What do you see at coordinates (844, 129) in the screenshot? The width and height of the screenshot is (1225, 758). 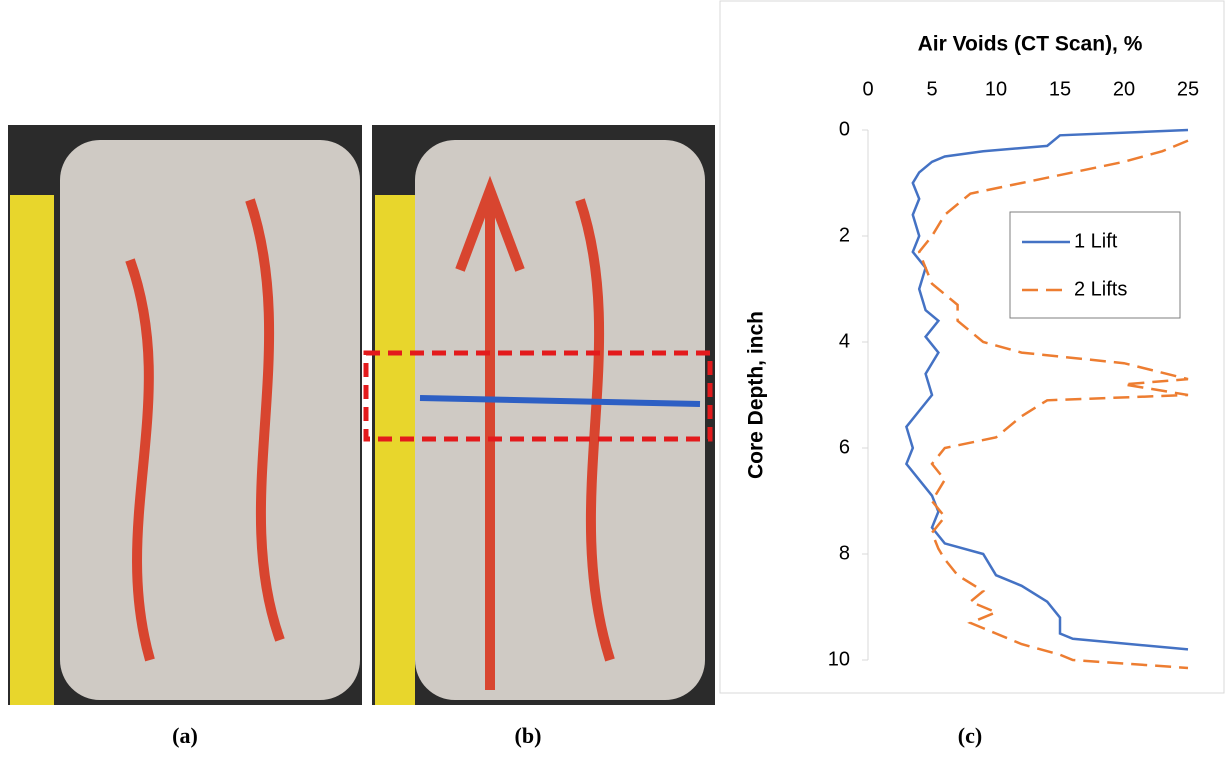 I see `y-tick-label: 0` at bounding box center [844, 129].